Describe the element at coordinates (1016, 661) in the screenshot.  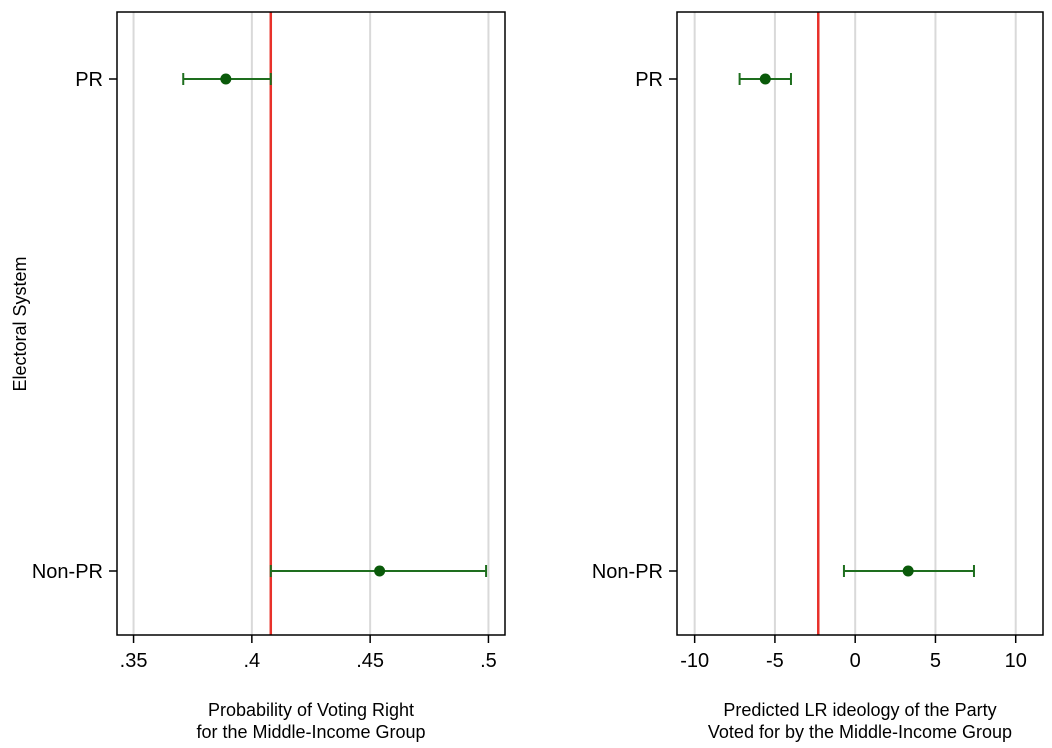
I see `x-tick-label: 10` at that location.